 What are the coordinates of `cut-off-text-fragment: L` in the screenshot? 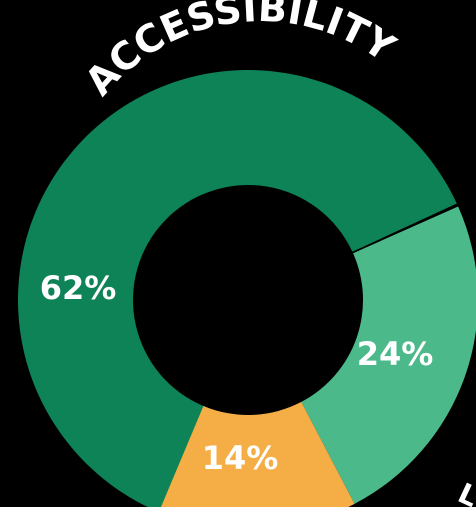 It's located at (464, 491).